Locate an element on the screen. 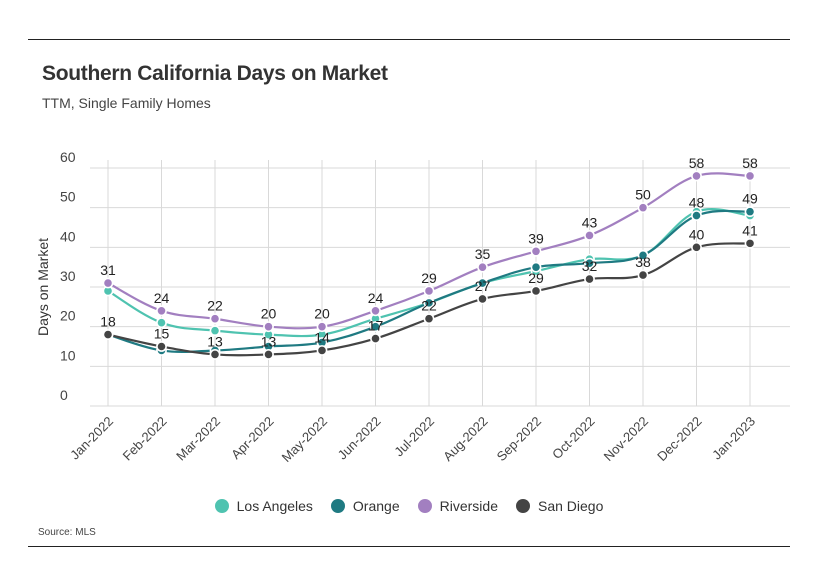  chart-subtitle: TTM, Single Family Homes is located at coordinates (126, 103).